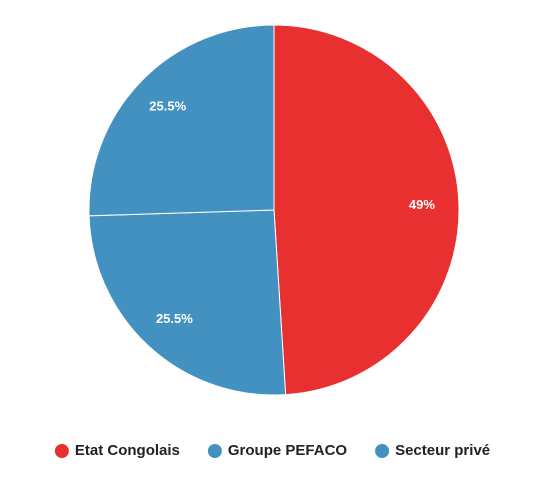  Describe the element at coordinates (422, 204) in the screenshot. I see `slice-label: 49%` at that location.